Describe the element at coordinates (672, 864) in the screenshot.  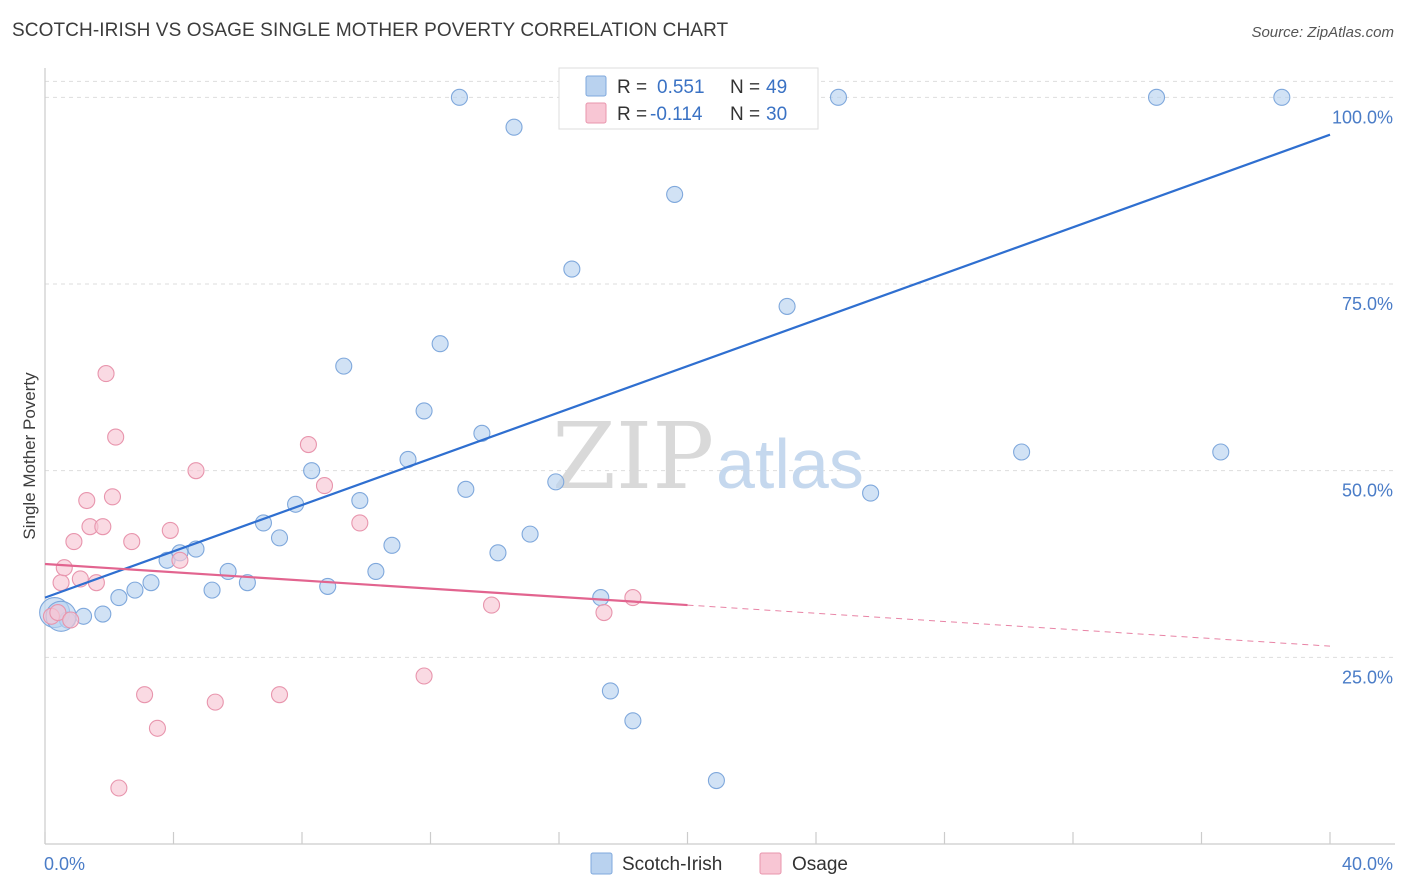
I see `legend-label-scotch-irish: Scotch-Irish` at that location.